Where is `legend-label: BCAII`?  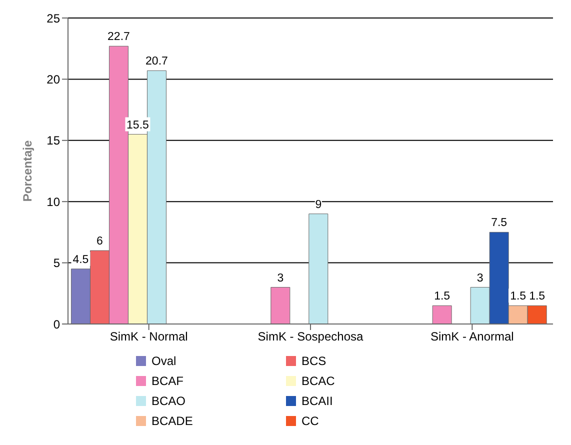
legend-label: BCAII is located at coordinates (317, 401).